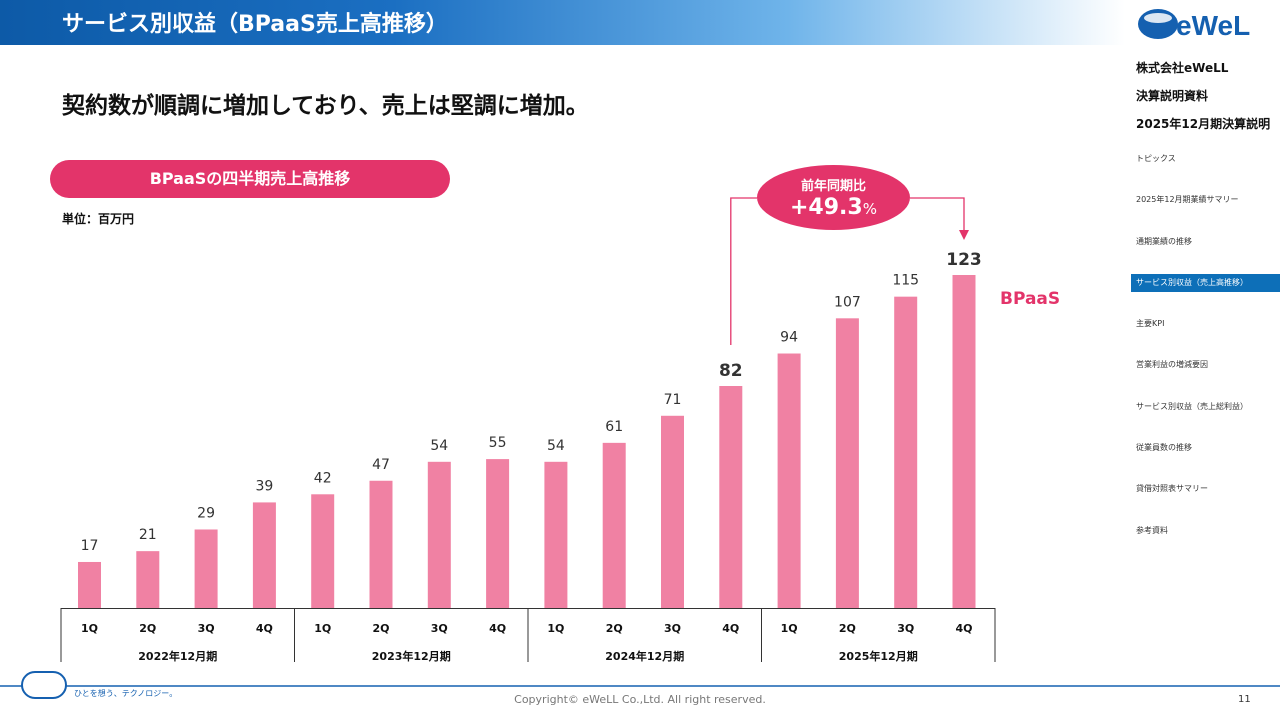  I want to click on category-label-11: 3Q, so click(672, 628).